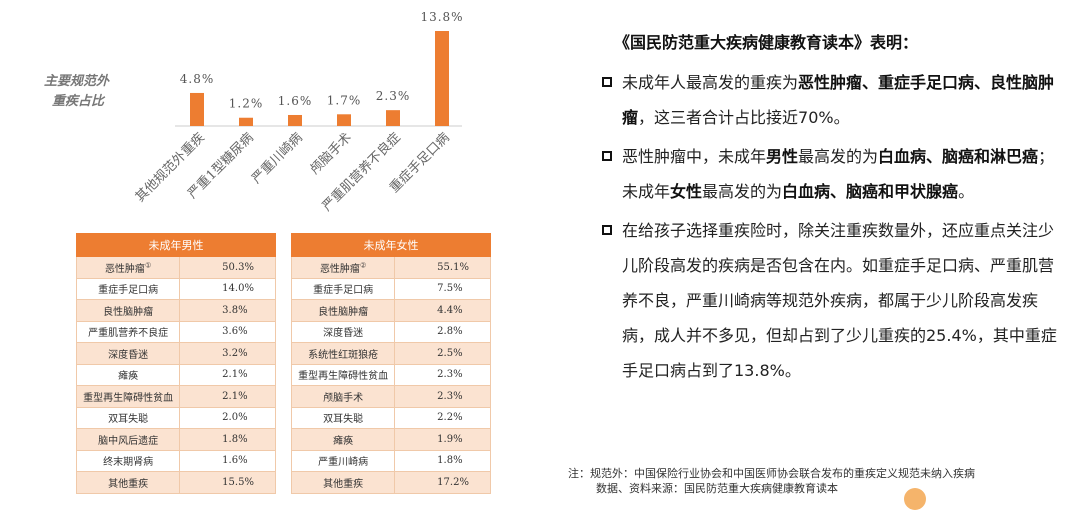 This screenshot has width=1080, height=510. Describe the element at coordinates (390, 310) in the screenshot. I see `female-table-row: 良性脑肿瘤 4.4%` at that location.